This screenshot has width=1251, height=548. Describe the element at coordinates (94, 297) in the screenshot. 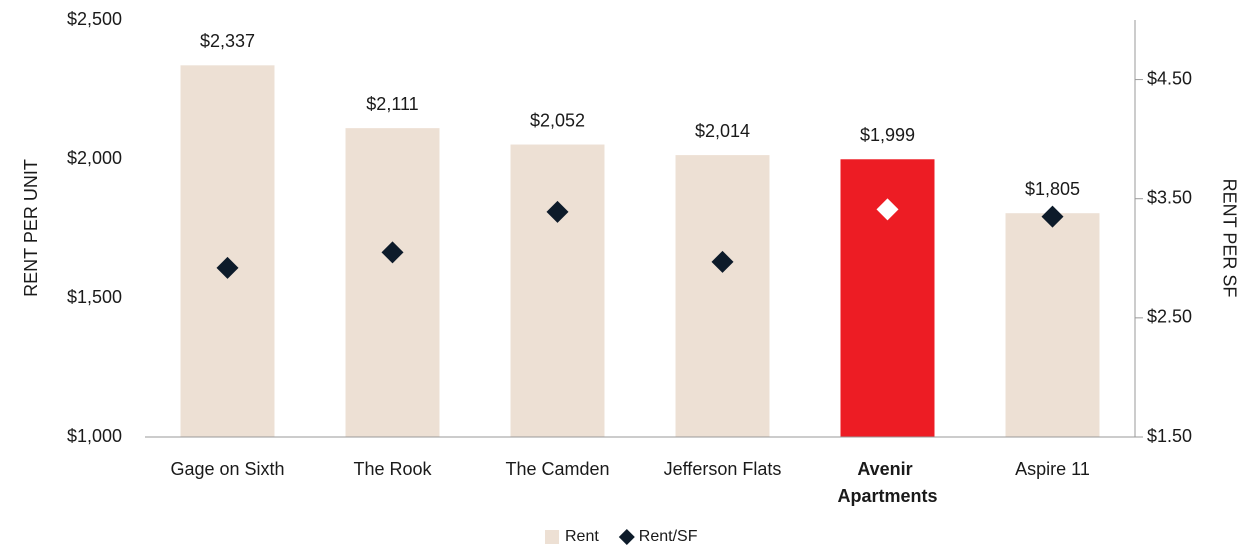

I see `y-tick-label: $1,500` at that location.